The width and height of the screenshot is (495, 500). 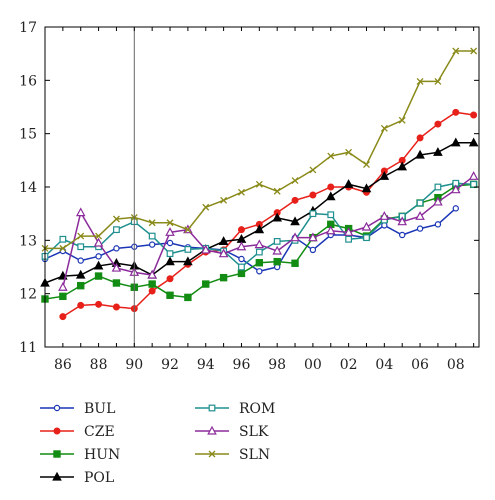 I want to click on point-rom-2006, so click(x=420, y=203).